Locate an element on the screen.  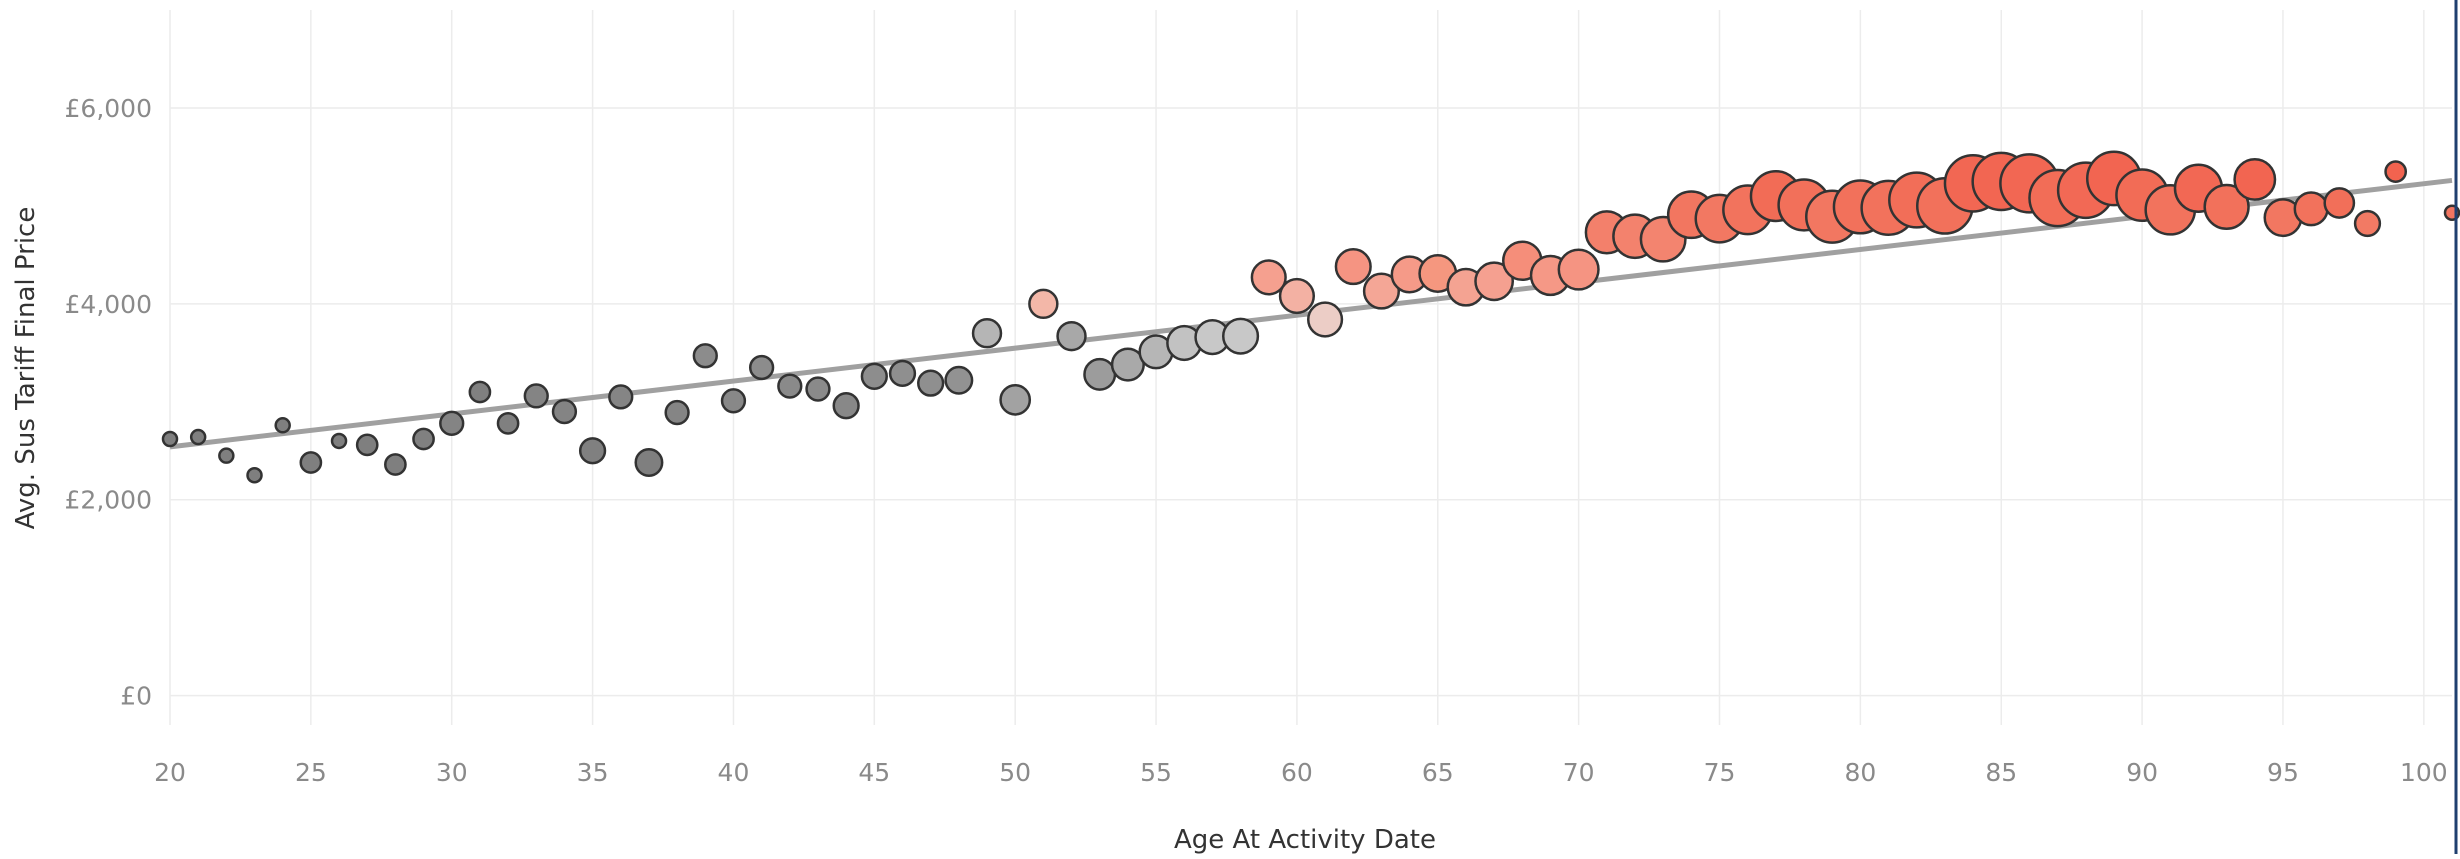
x-tick-label: 40 is located at coordinates (734, 772).